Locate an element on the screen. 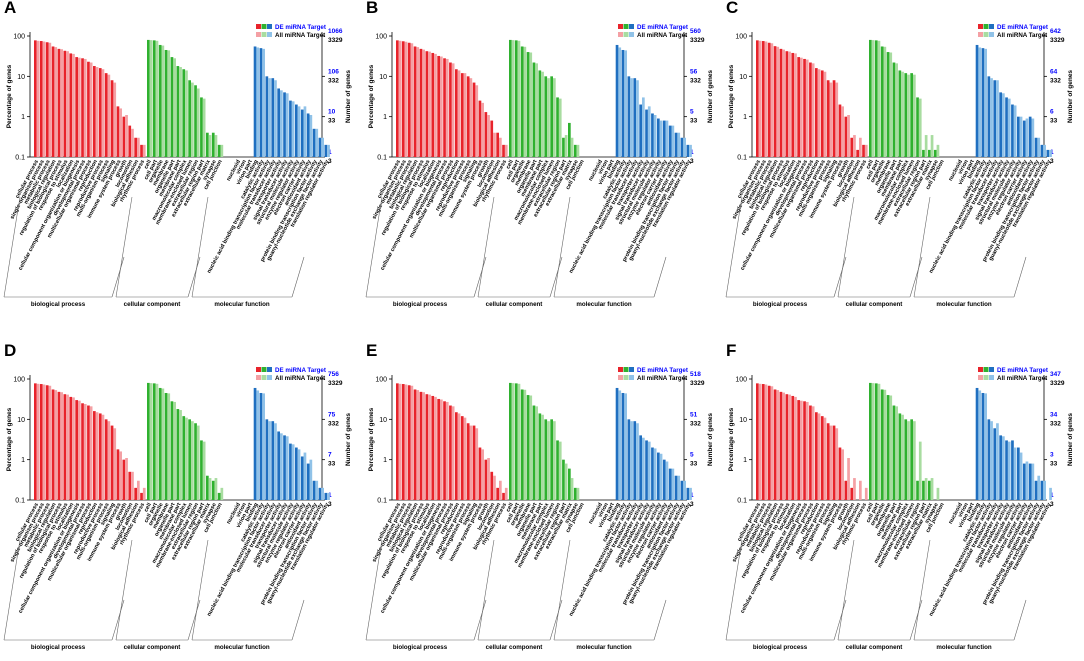  left-tick-label: 100 is located at coordinates (19, 380).